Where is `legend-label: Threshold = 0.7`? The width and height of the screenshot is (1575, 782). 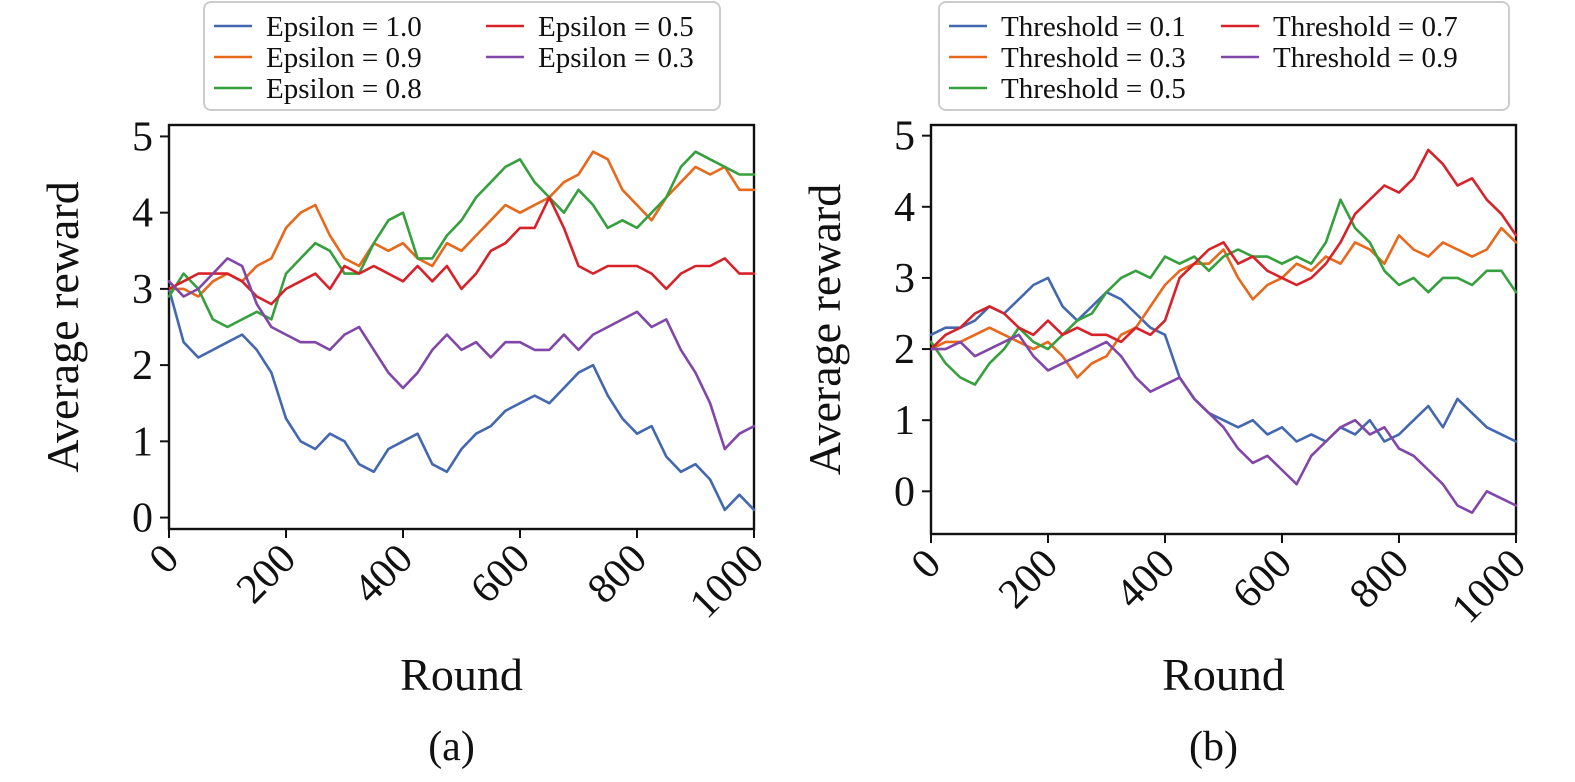 legend-label: Threshold = 0.7 is located at coordinates (1365, 27).